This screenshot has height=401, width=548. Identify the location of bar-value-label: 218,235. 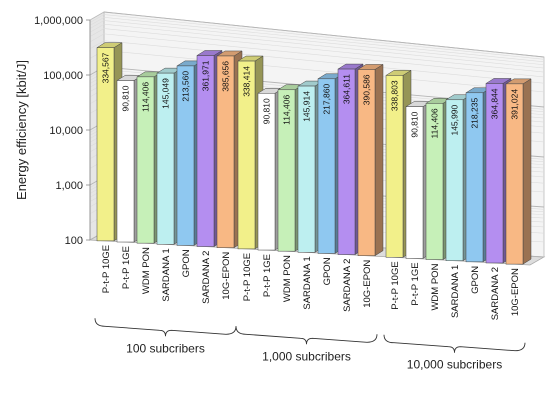
(475, 113).